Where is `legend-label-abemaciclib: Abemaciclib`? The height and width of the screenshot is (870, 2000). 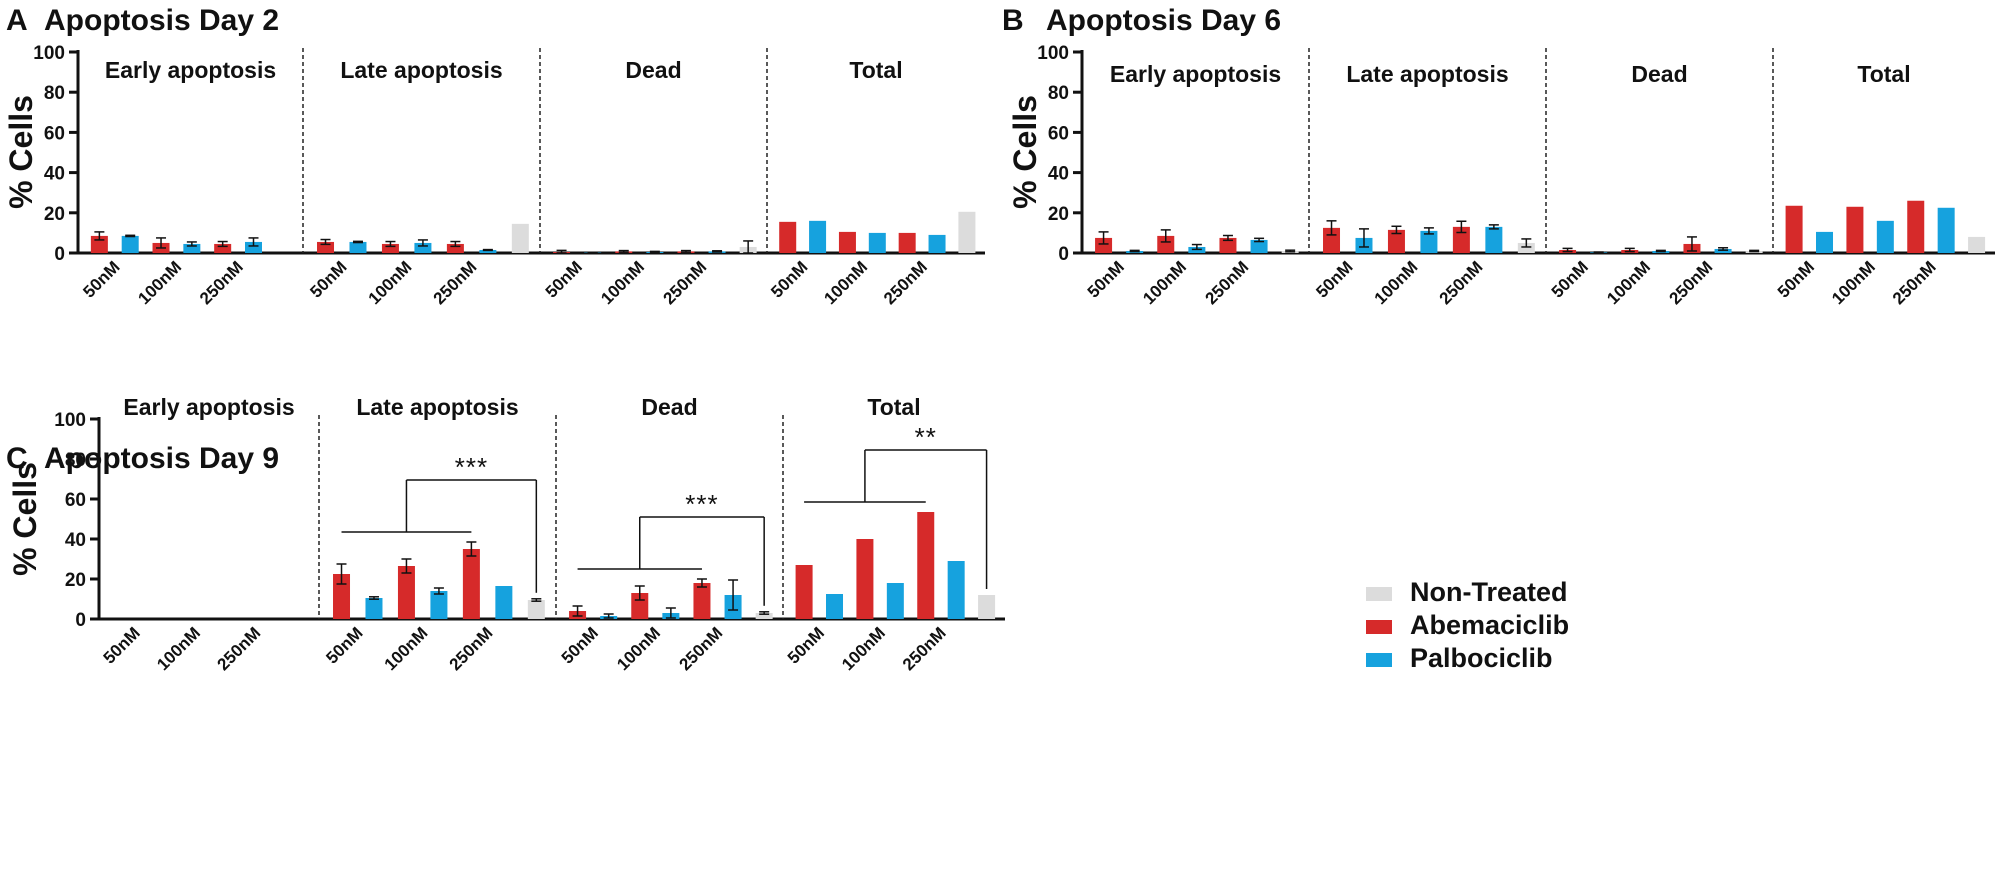
legend-label-abemaciclib: Abemaciclib is located at coordinates (1489, 625).